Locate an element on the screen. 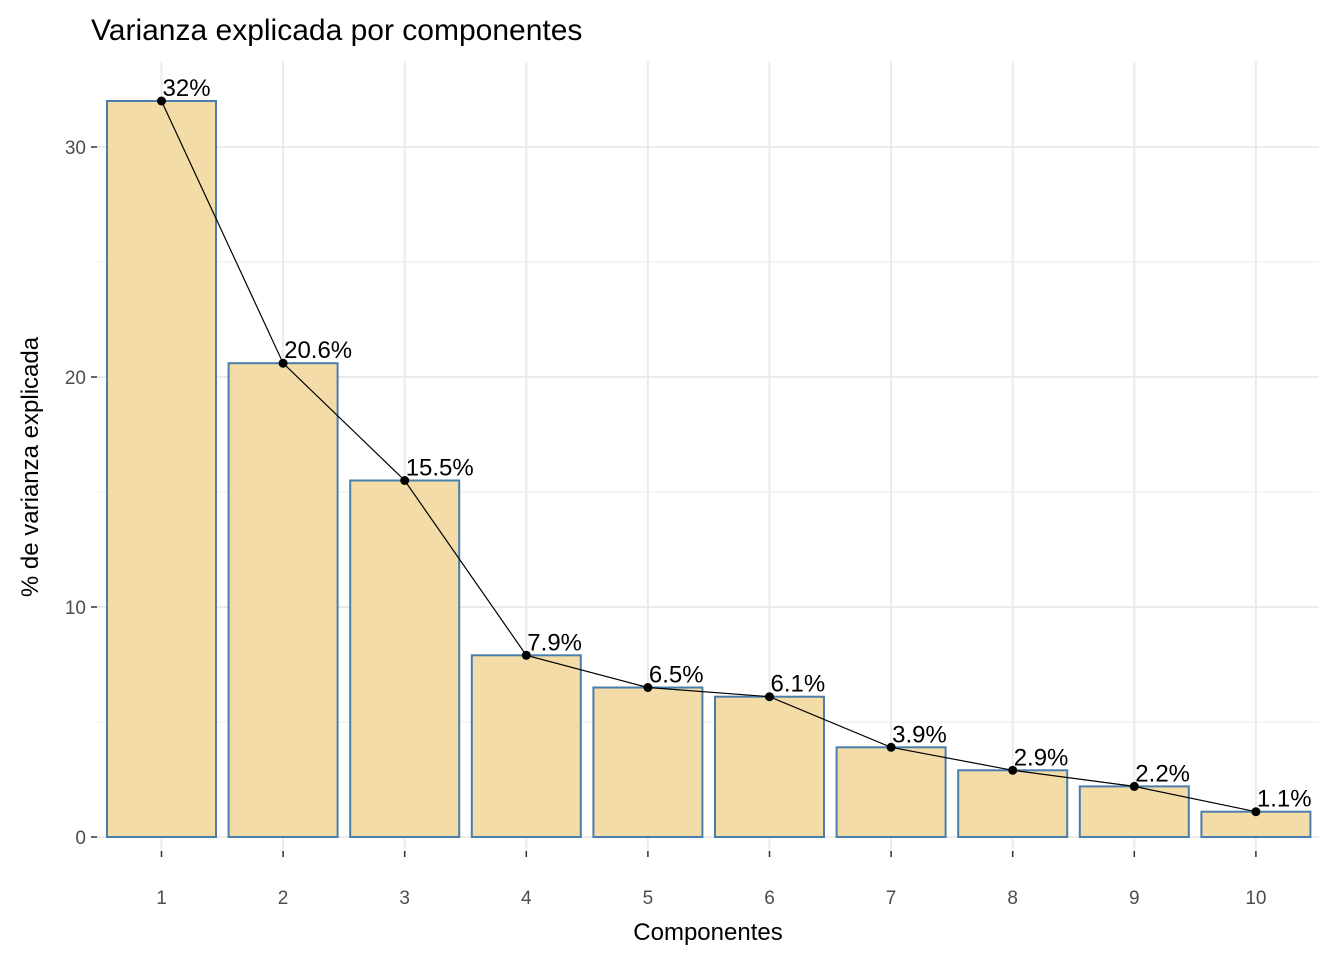  y-axis-title: % de varianza explicada is located at coordinates (30, 466).